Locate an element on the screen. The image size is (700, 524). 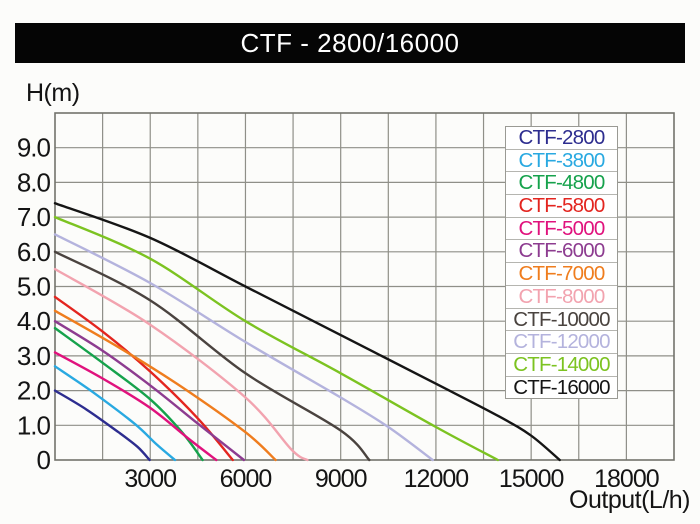
legend-item-ctf-12000: CTF-12000 is located at coordinates (561, 342).